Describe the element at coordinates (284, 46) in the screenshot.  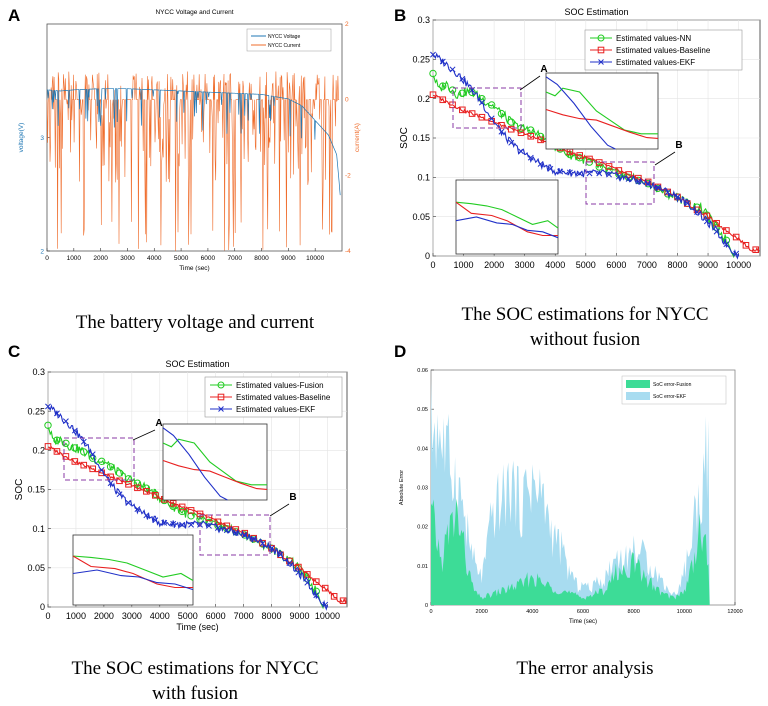
I see `legend-label-A: NYCC Current` at that location.